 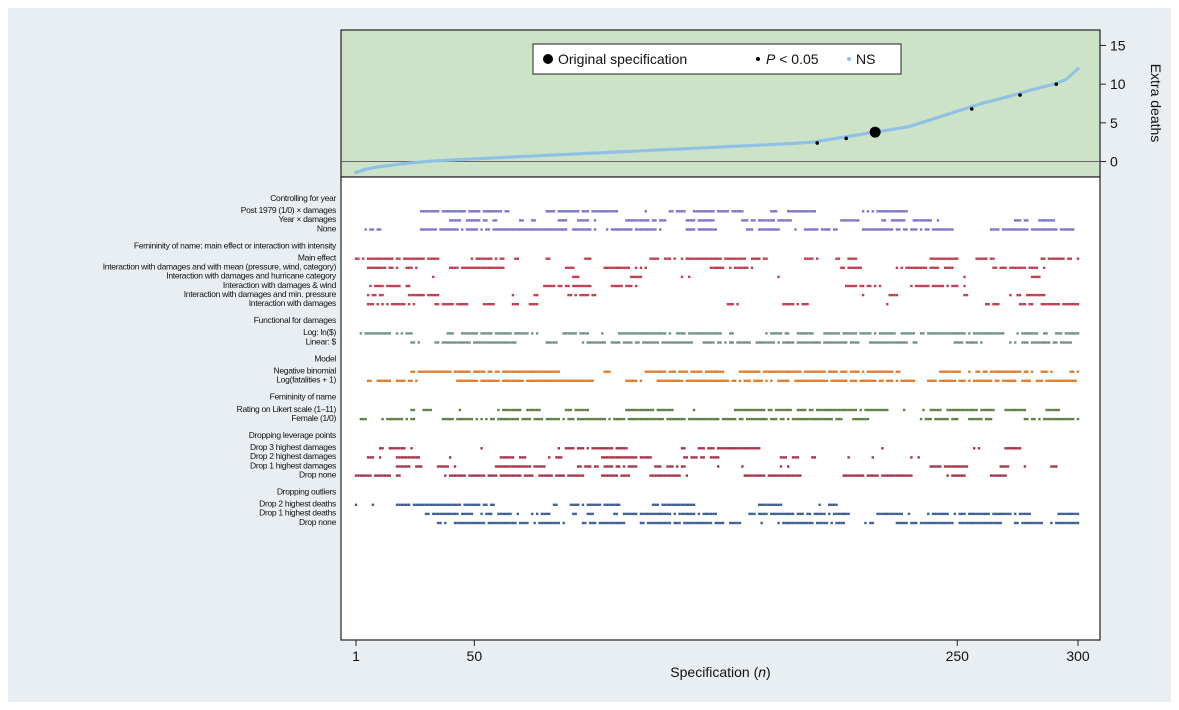 What do you see at coordinates (817, 143) in the screenshot?
I see `significant-point` at bounding box center [817, 143].